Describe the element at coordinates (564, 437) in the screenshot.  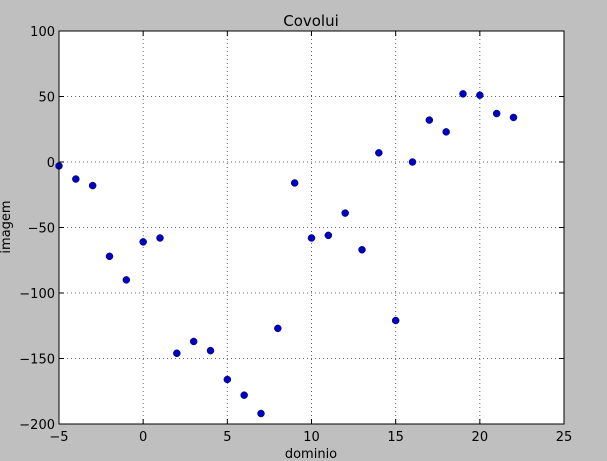
I see `x-tick-label: 25` at that location.